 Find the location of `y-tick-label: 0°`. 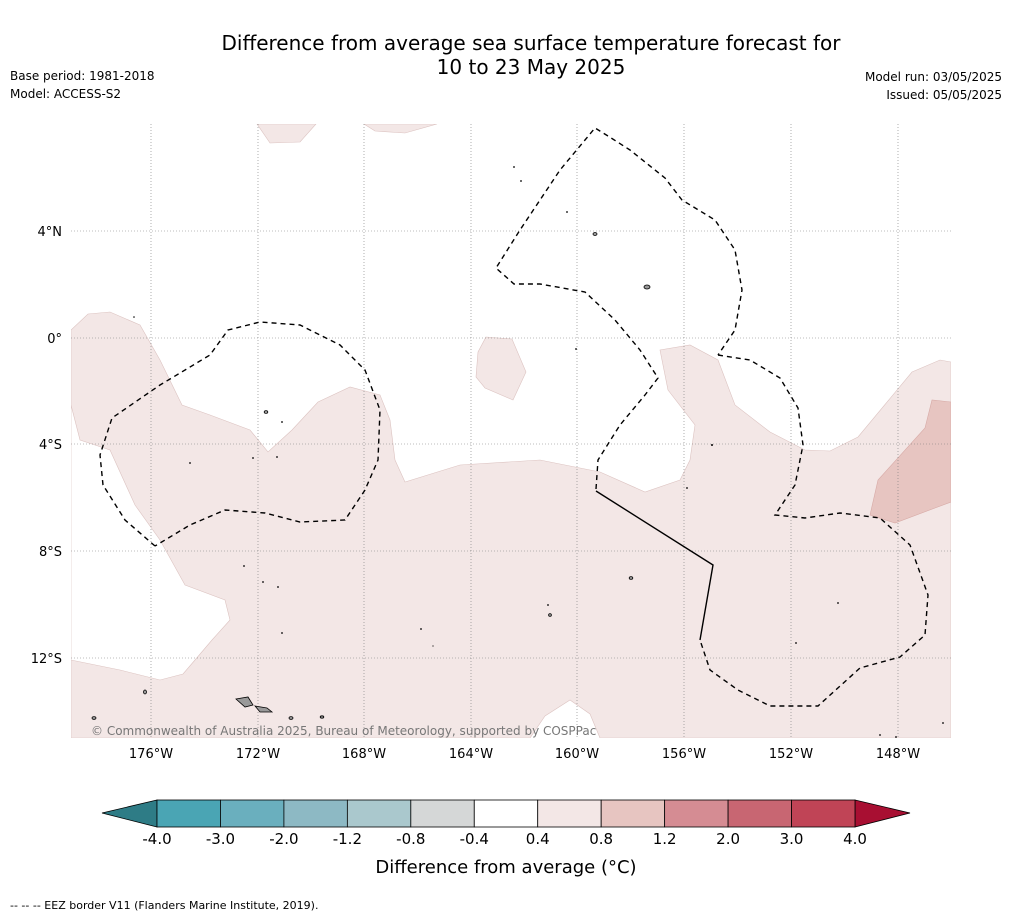

y-tick-label: 0° is located at coordinates (54, 339).